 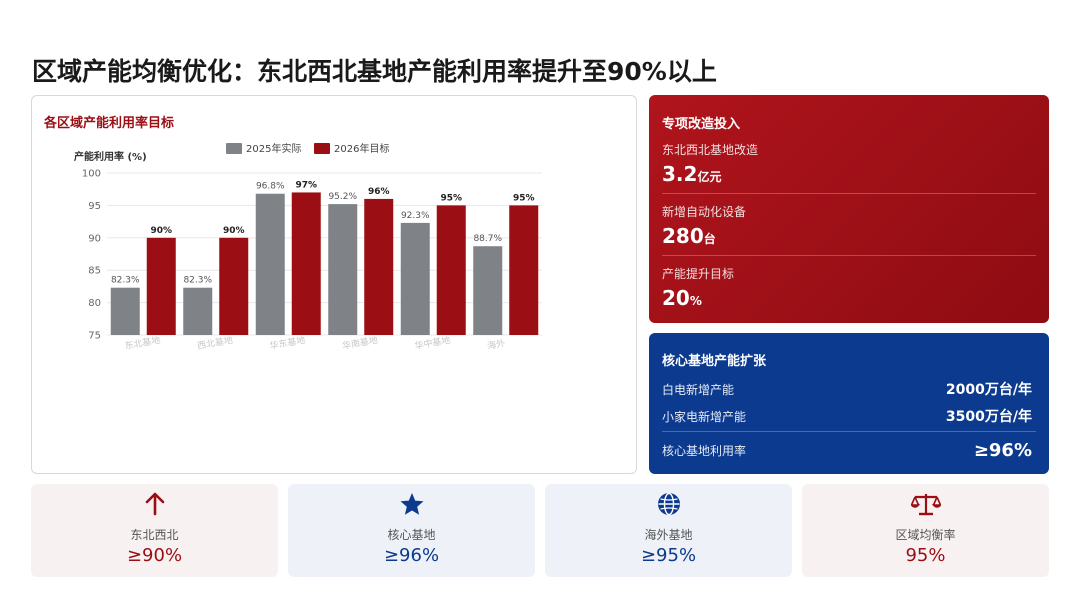 What do you see at coordinates (668, 555) in the screenshot?
I see `kpi-value: ≥95%` at bounding box center [668, 555].